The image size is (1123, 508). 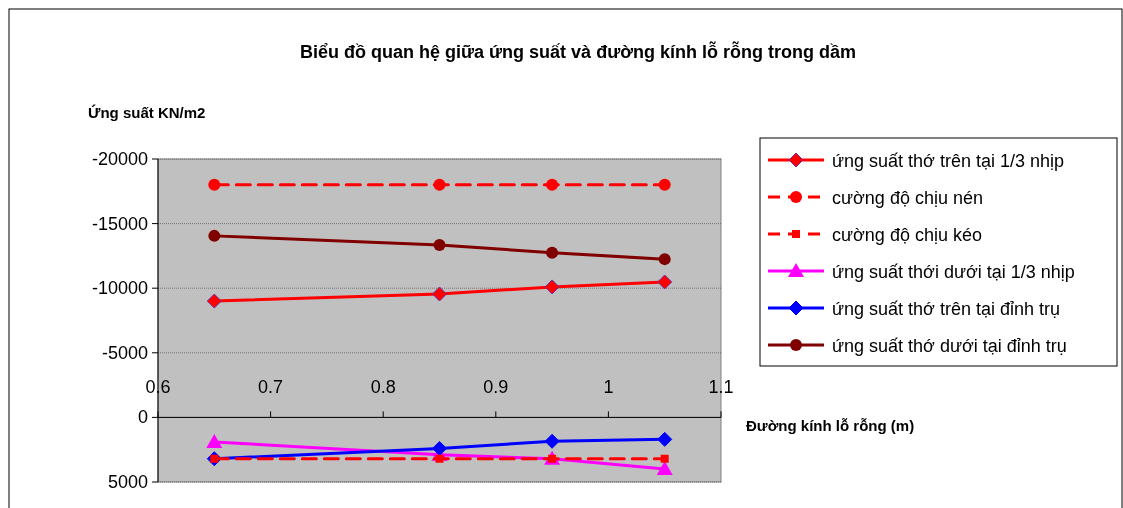 I want to click on x-tick-label: 1.1, so click(x=721, y=387).